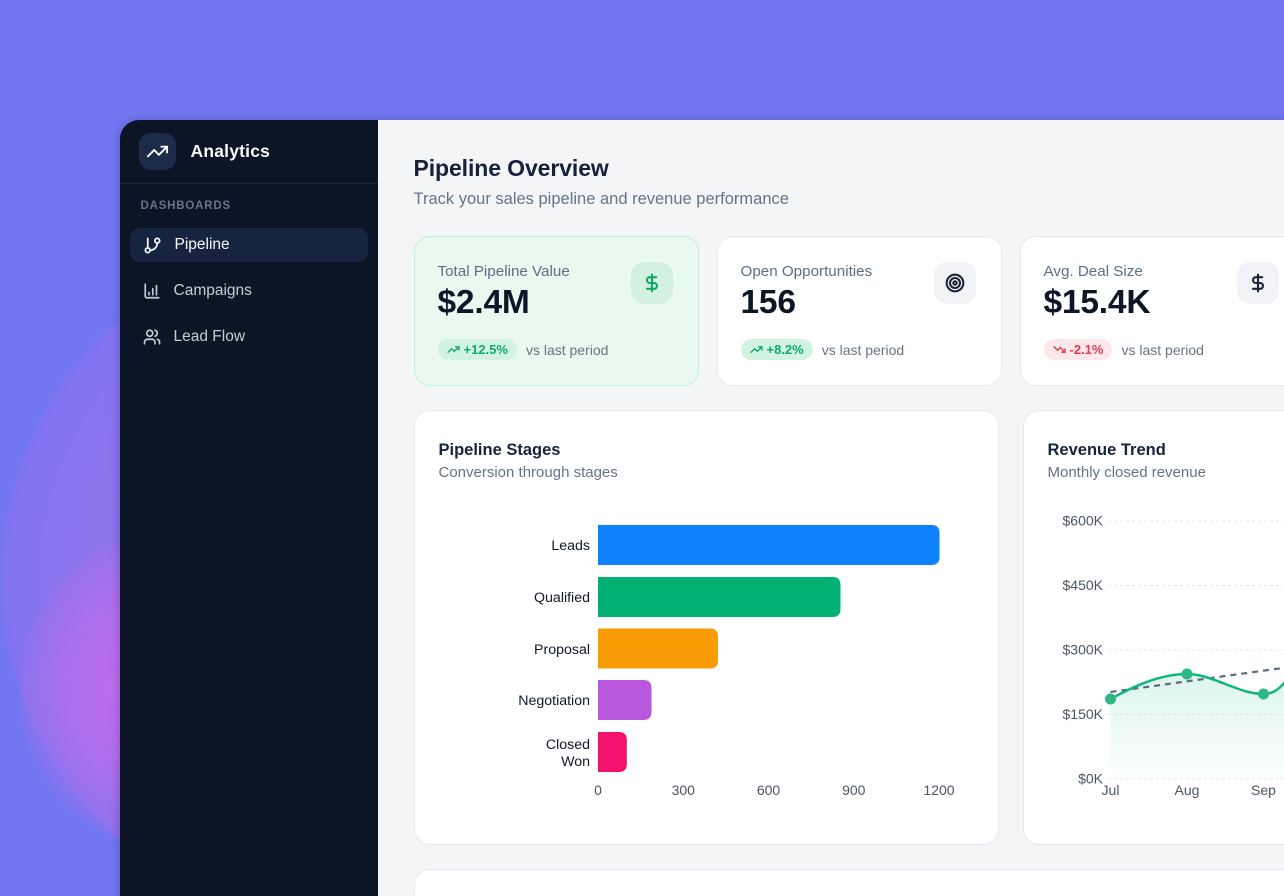 This screenshot has height=896, width=1284. What do you see at coordinates (562, 650) in the screenshot?
I see `svg-text: Proposal` at bounding box center [562, 650].